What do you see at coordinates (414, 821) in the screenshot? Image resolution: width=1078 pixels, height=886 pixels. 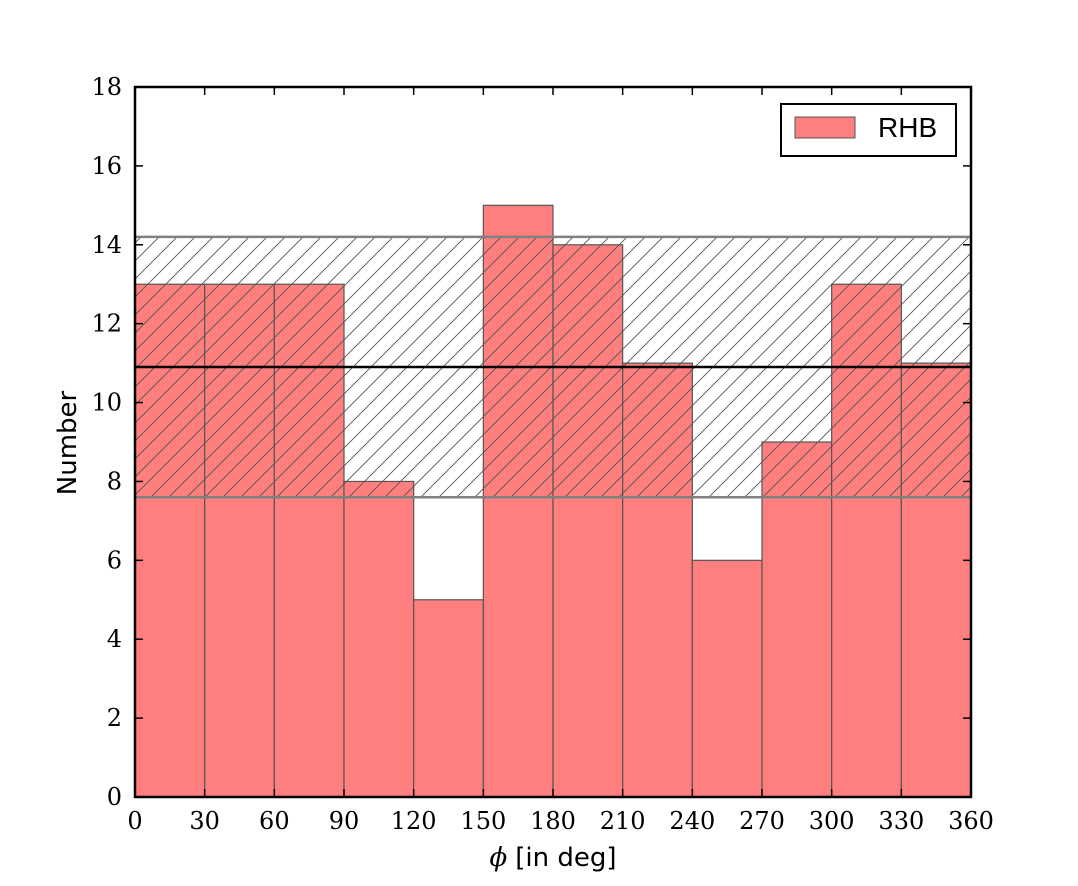 I see `x-tick-label: 120` at bounding box center [414, 821].